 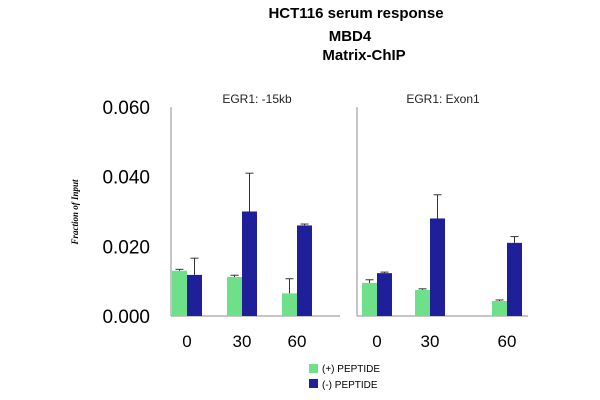 What do you see at coordinates (351, 369) in the screenshot?
I see `legend-label-plus-peptide: (+) PEPTIDE` at bounding box center [351, 369].